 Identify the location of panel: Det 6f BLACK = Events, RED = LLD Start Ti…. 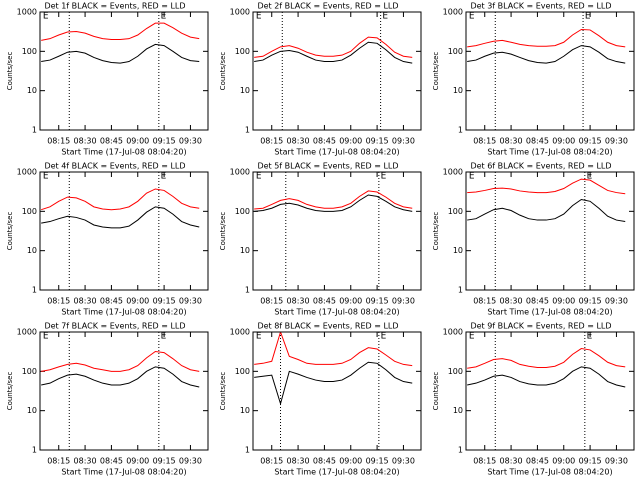
(533, 239).